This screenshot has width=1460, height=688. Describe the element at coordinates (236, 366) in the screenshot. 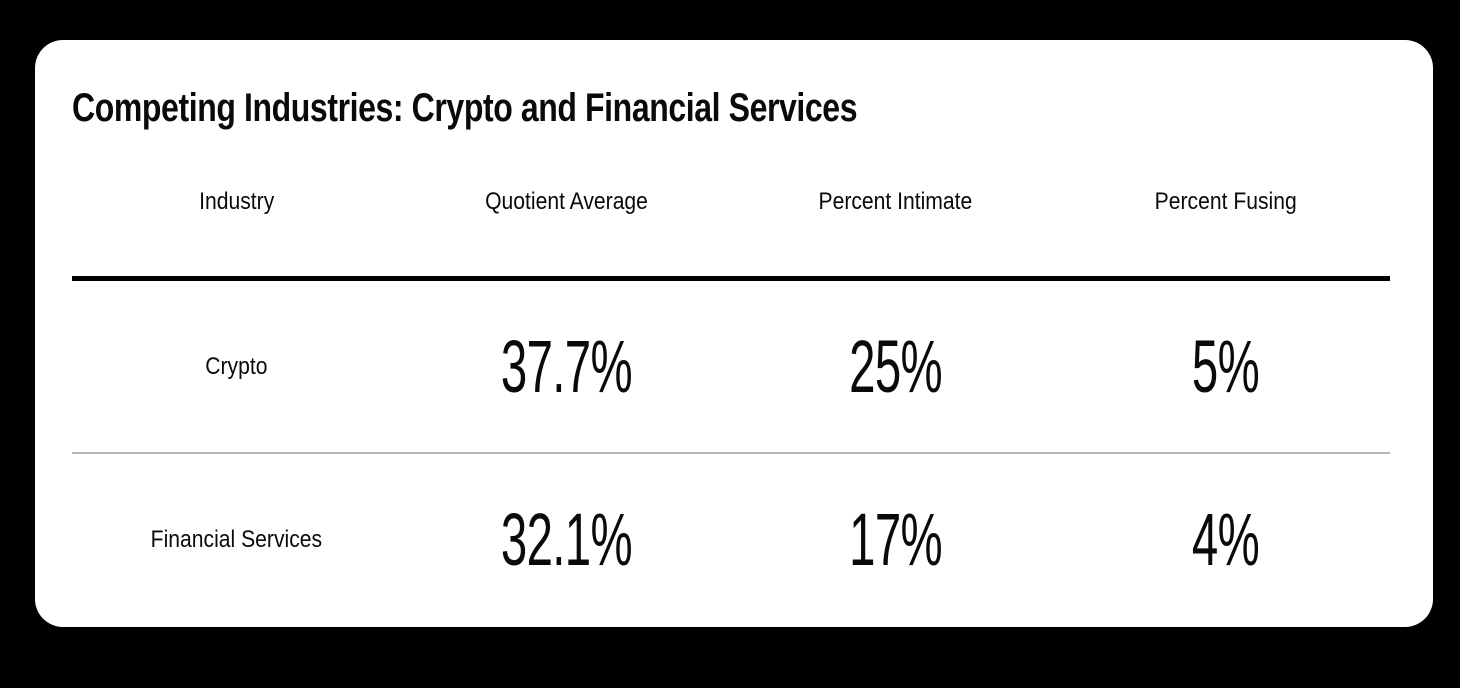

I see `row-label-crypto: Crypto` at that location.